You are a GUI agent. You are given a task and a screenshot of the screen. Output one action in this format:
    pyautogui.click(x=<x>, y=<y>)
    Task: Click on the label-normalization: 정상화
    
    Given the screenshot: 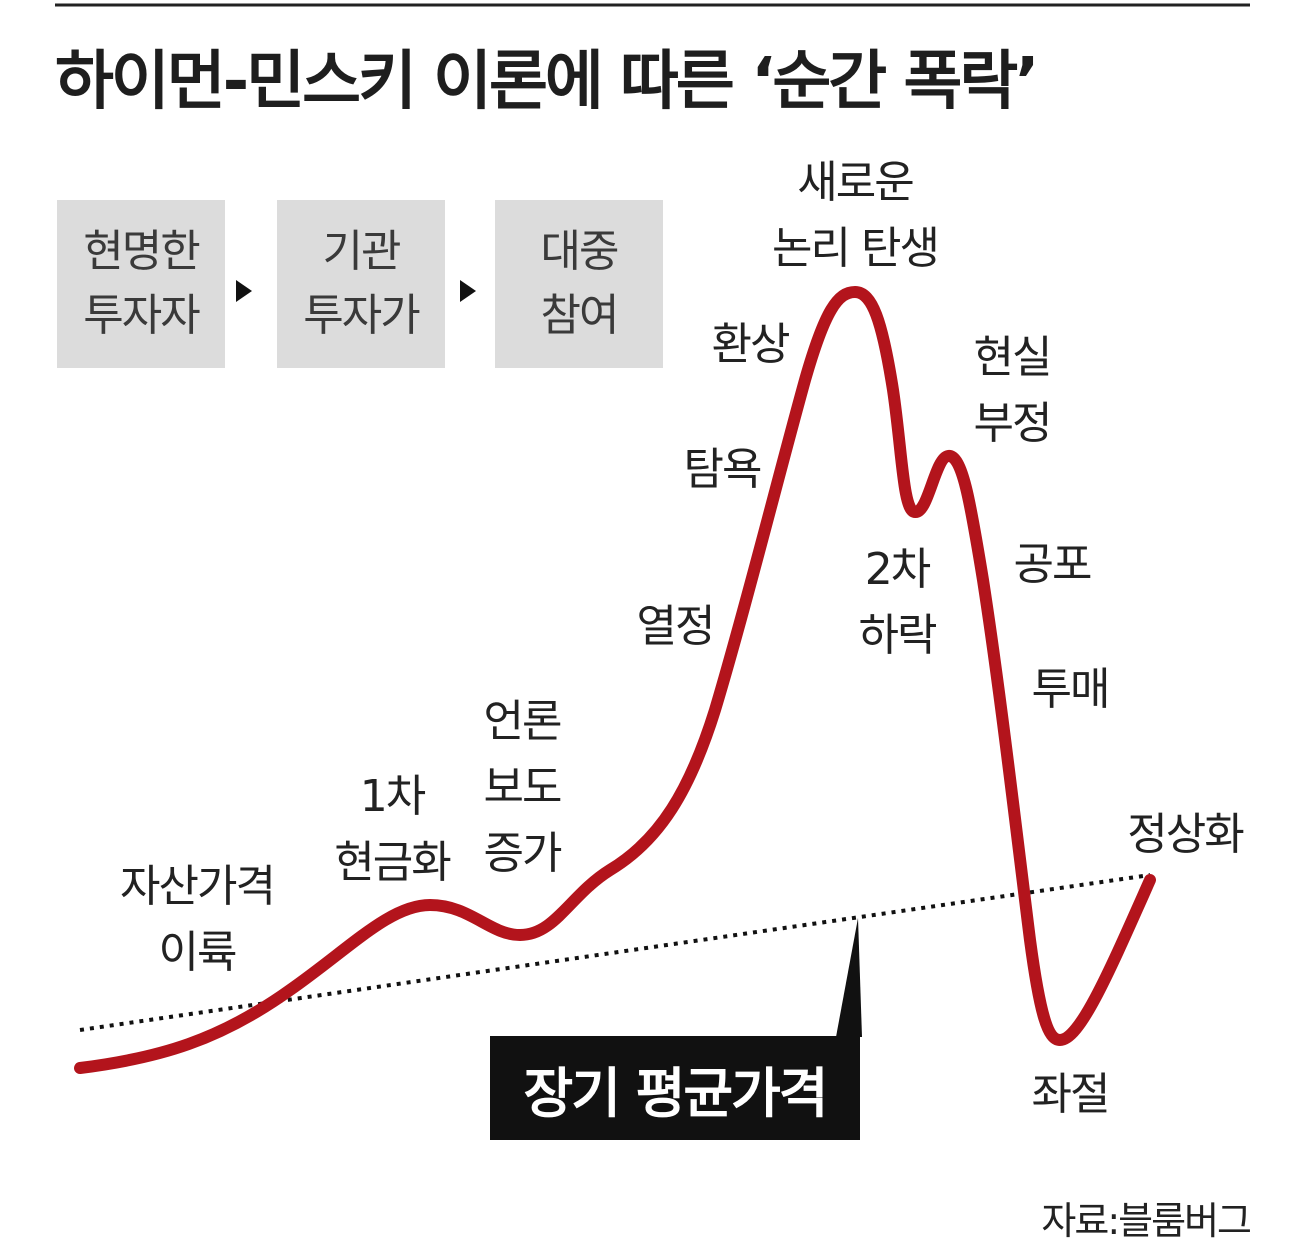 What is the action you would take?
    pyautogui.click(x=1185, y=835)
    